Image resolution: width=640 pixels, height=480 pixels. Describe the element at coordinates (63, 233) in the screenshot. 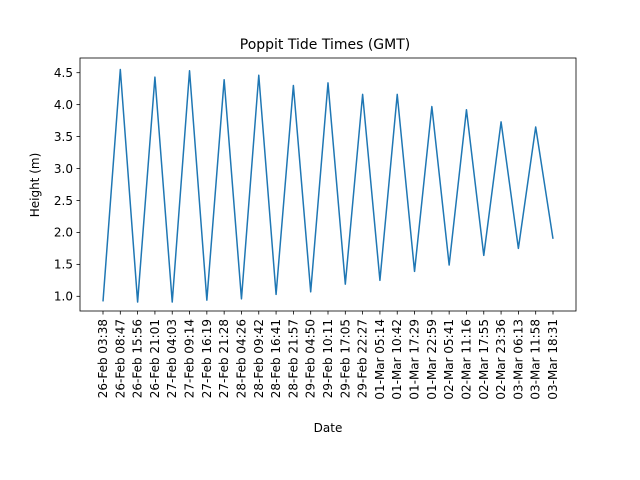

I see `y-tick-label: 2.0` at that location.